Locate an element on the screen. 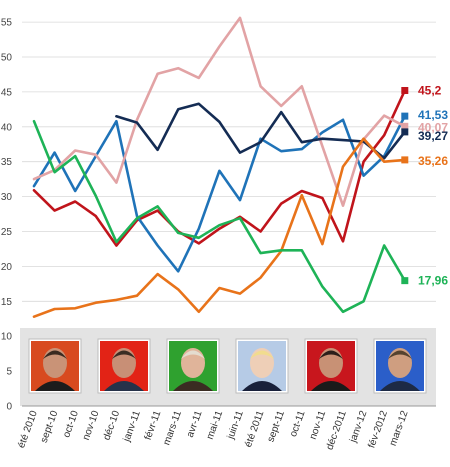  x-tick-label: nov-11 is located at coordinates (318, 425).